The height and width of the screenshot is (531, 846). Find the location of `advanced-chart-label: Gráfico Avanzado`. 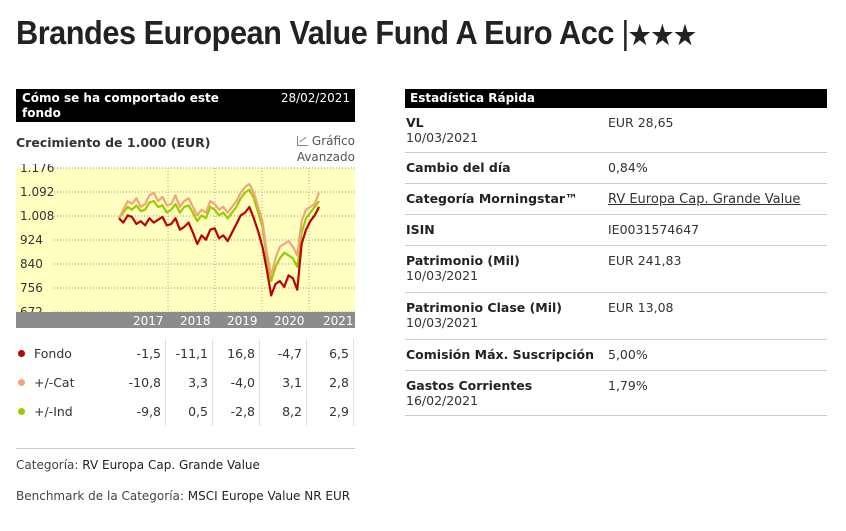

advanced-chart-label: Gráfico Avanzado is located at coordinates (325, 149).